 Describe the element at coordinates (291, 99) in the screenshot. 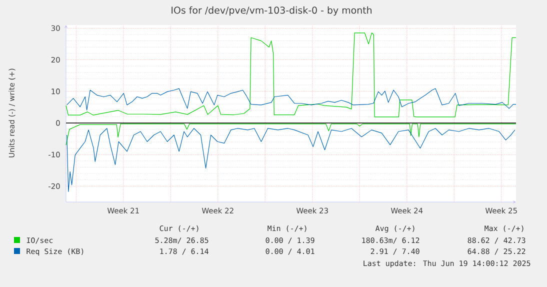

I see `line-series` at that location.